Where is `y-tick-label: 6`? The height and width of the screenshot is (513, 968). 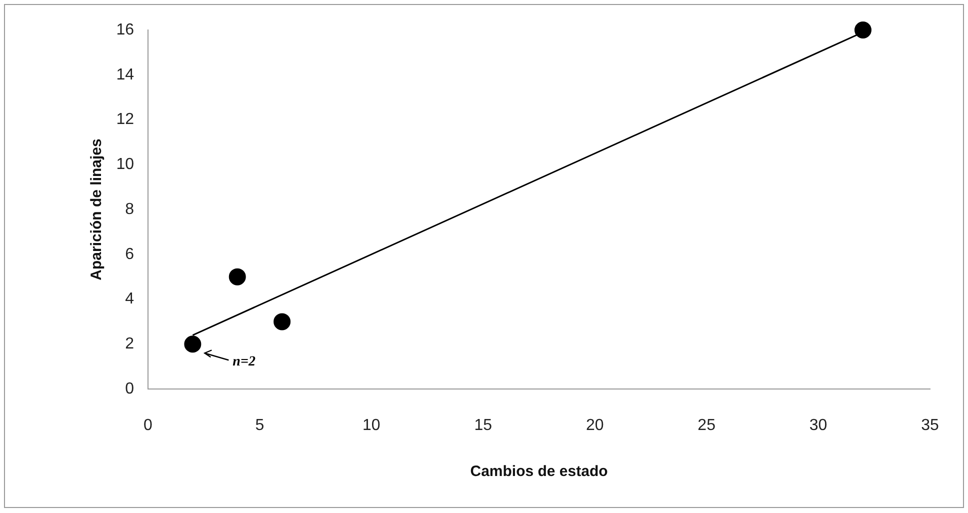
y-tick-label: 6 is located at coordinates (129, 254).